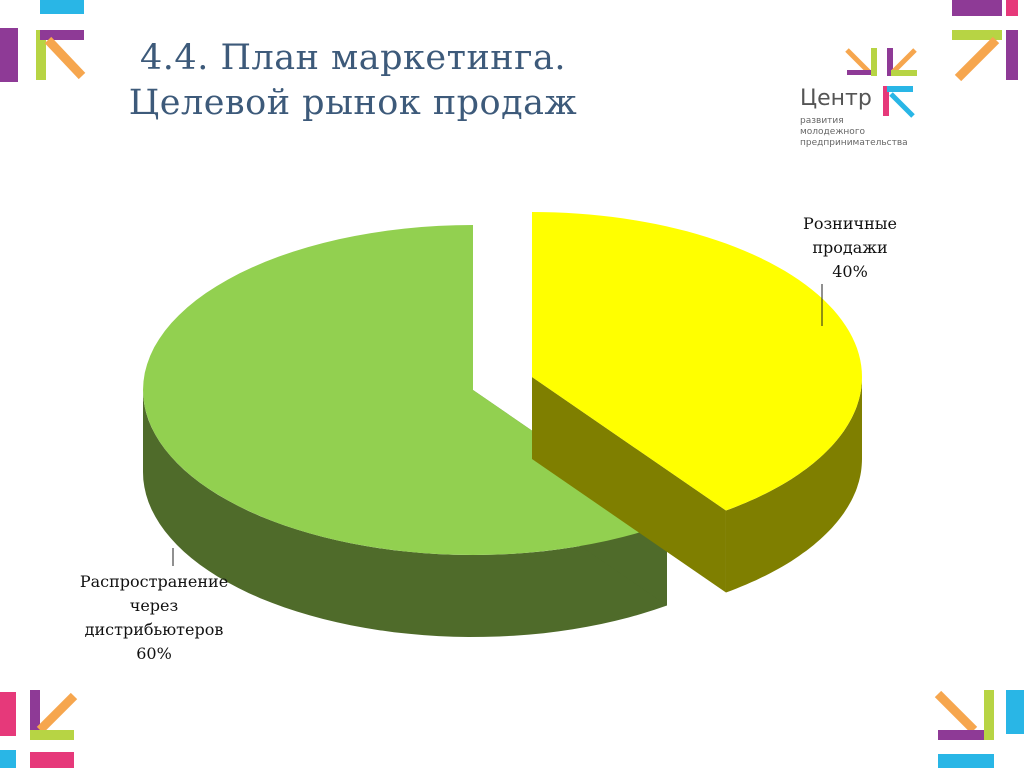 Image resolution: width=1024 pixels, height=768 pixels. What do you see at coordinates (794, 485) in the screenshot?
I see `pie-slice-retail-side` at bounding box center [794, 485].